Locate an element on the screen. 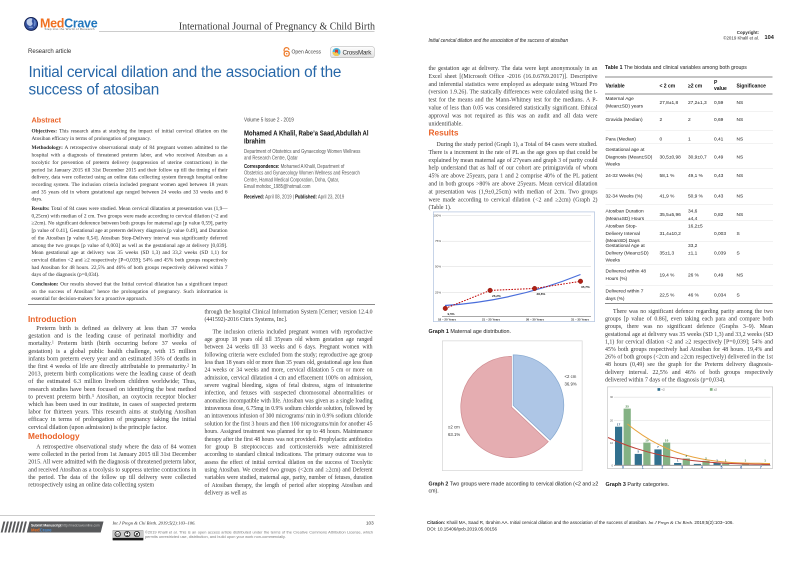 This screenshot has height=565, width=800. svg-text: 35,7% is located at coordinates (585, 287).